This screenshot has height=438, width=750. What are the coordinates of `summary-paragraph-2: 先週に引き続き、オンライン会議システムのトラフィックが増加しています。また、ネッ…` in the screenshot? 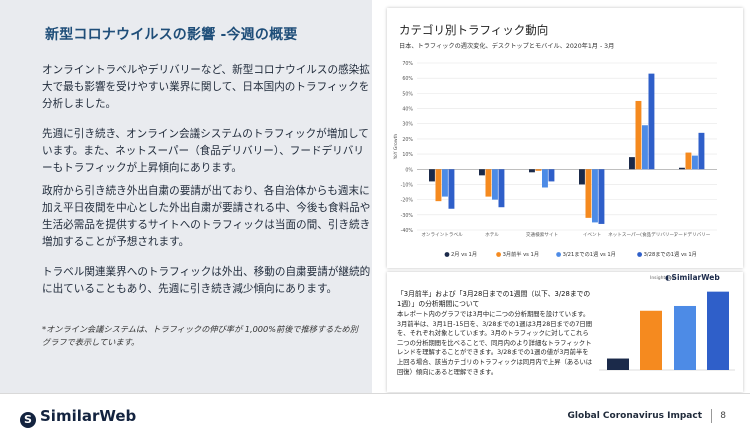 It's located at (205, 151).